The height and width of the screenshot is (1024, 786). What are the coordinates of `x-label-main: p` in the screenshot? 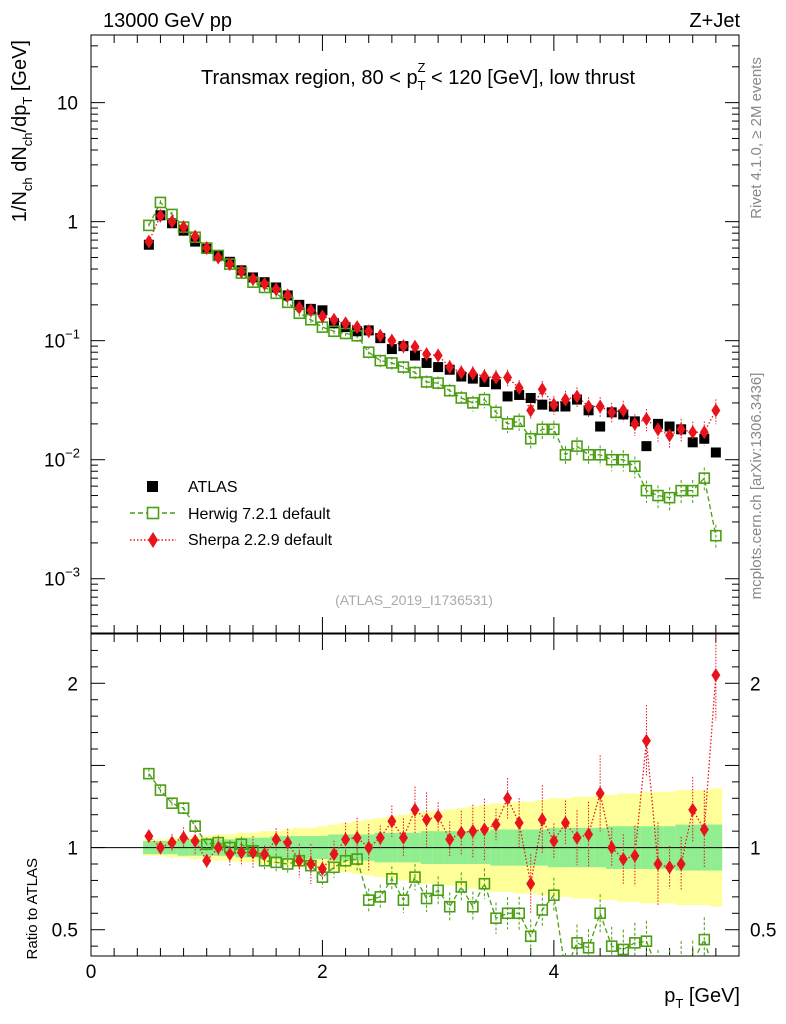 It's located at (669, 996).